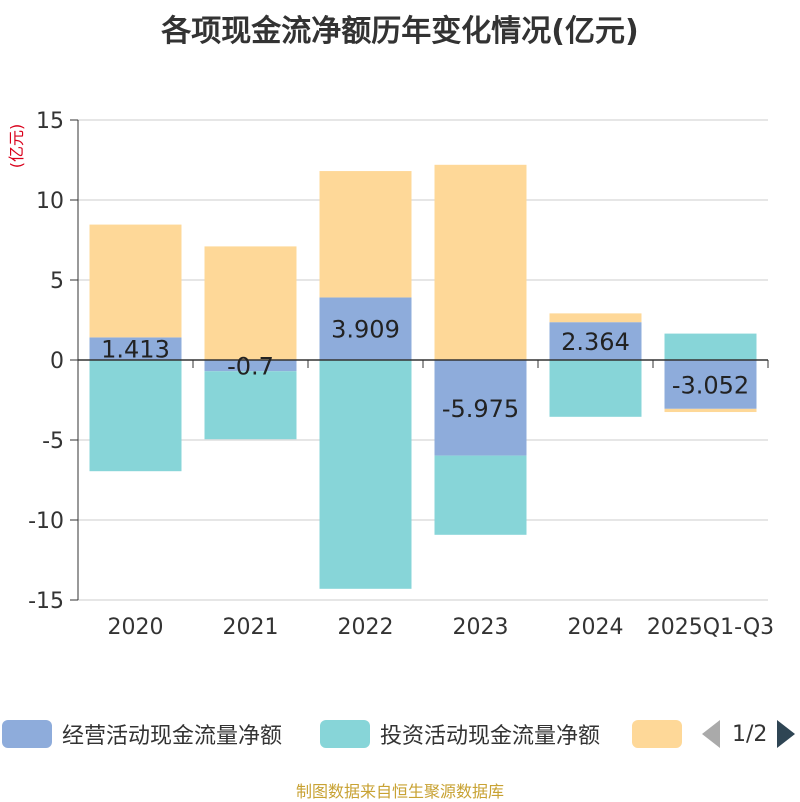 The width and height of the screenshot is (800, 802). I want to click on legend-pager: 1/2, so click(750, 734).